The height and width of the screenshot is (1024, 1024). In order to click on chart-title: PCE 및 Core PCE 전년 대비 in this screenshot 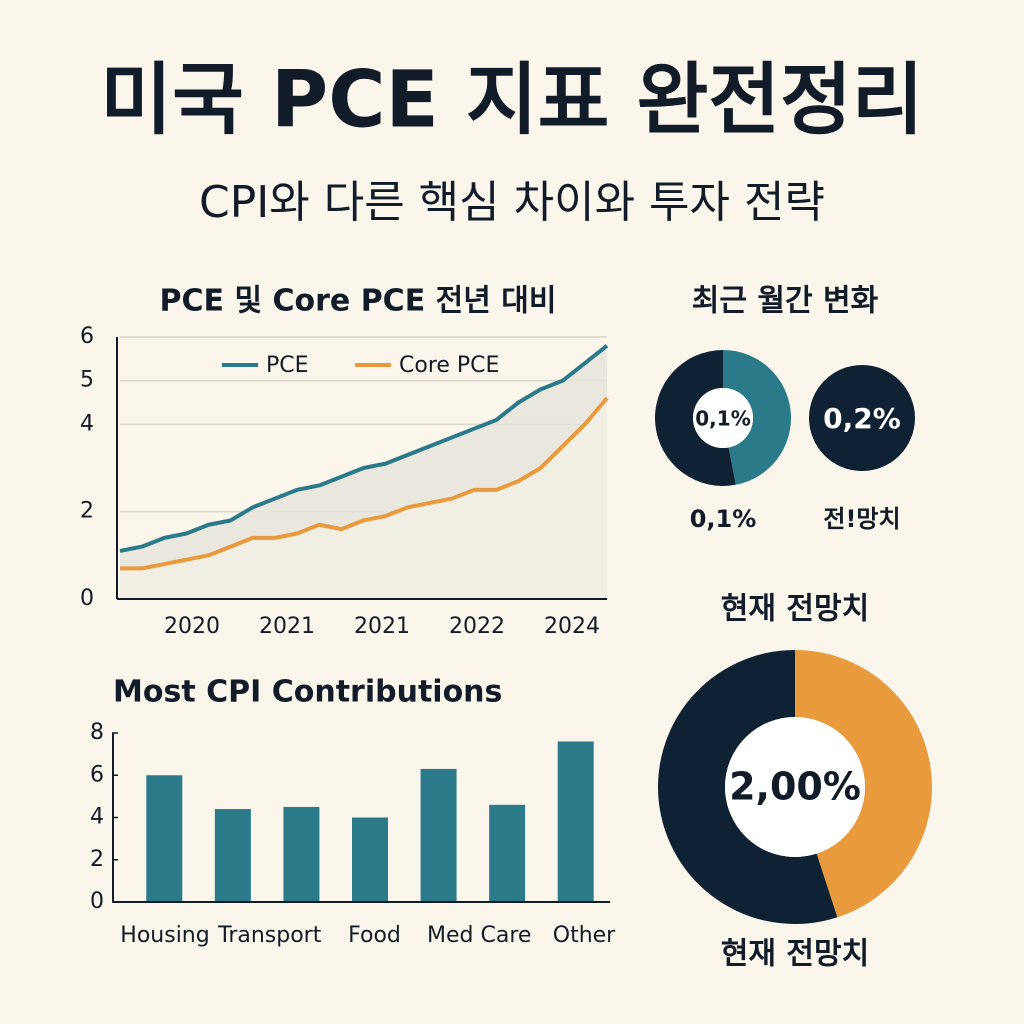, I will do `click(358, 301)`.